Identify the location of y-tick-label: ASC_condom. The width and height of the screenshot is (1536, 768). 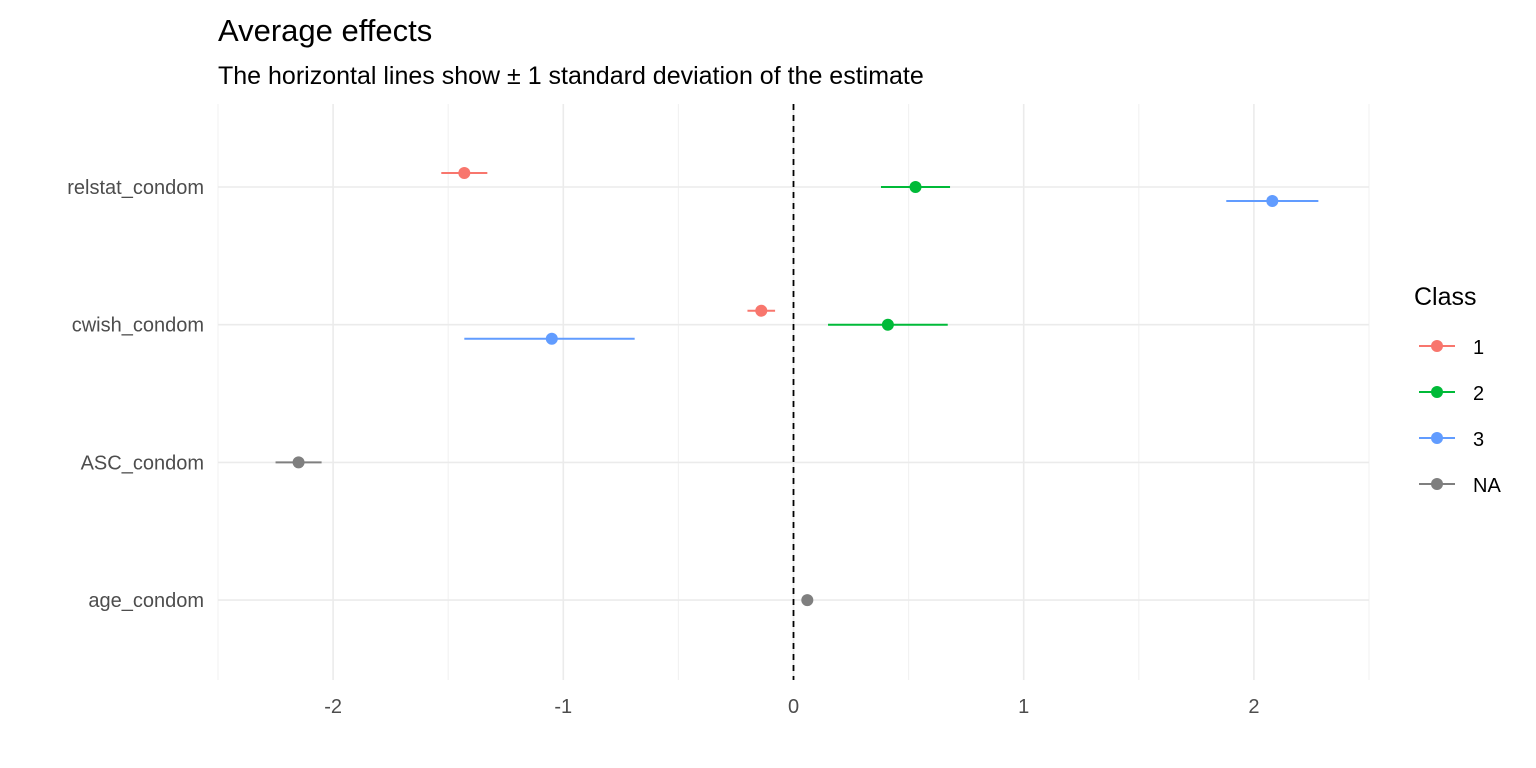
(142, 463).